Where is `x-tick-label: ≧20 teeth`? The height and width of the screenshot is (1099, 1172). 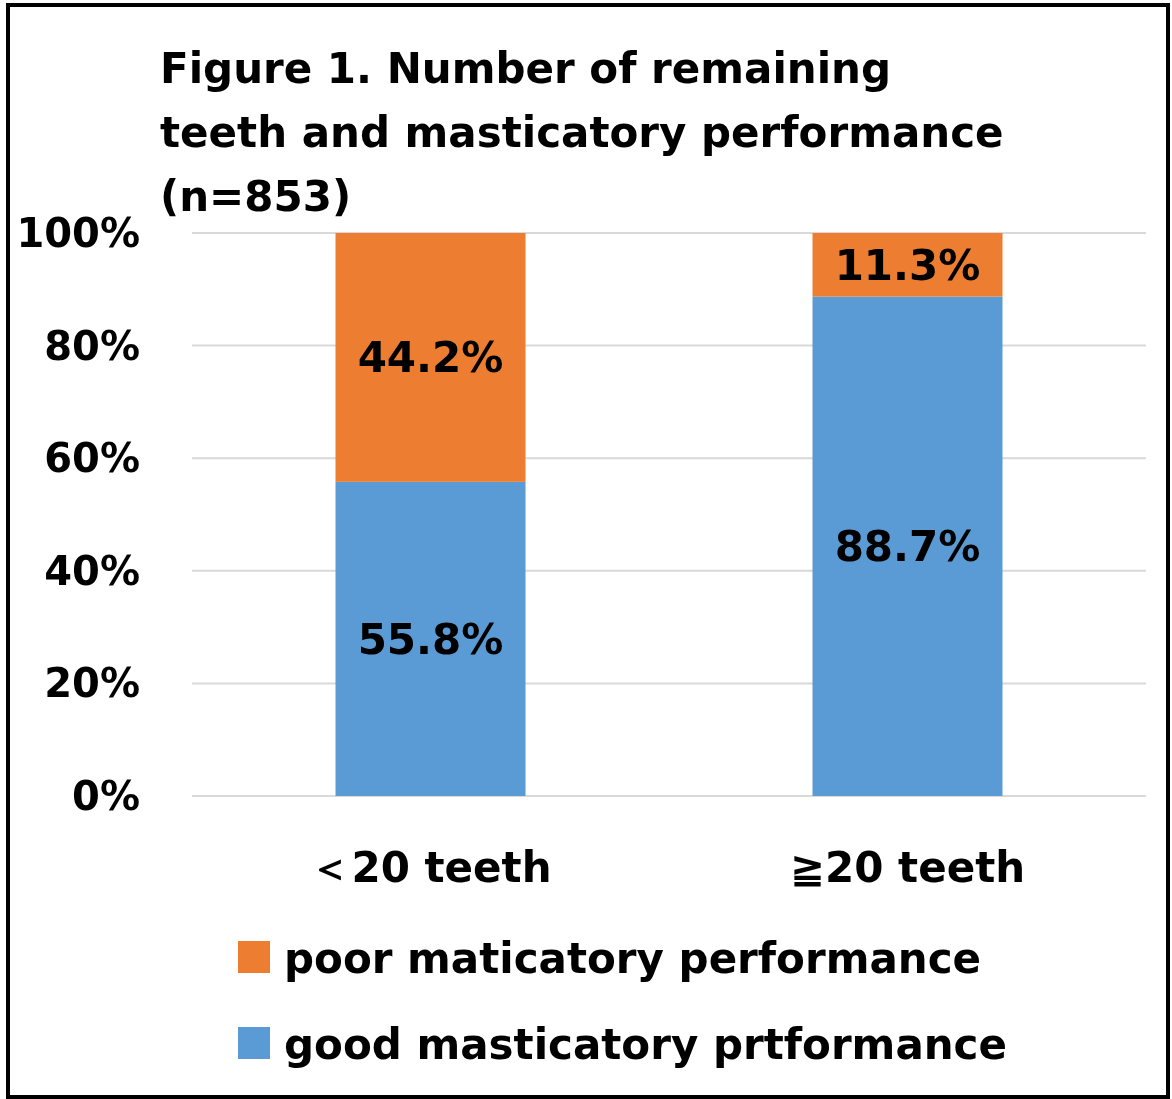
x-tick-label: ≧20 teeth is located at coordinates (907, 867).